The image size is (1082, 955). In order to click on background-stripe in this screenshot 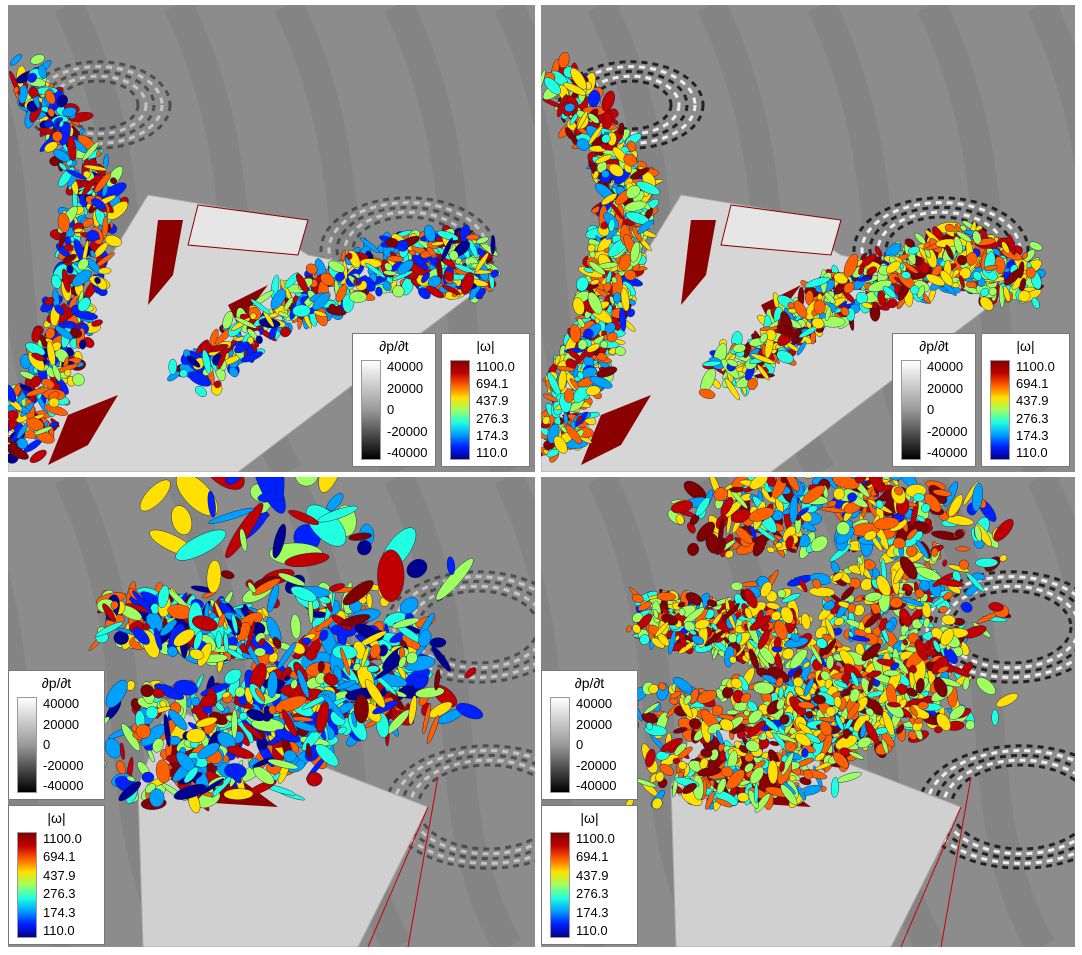, I will do `click(1051, 86)`.